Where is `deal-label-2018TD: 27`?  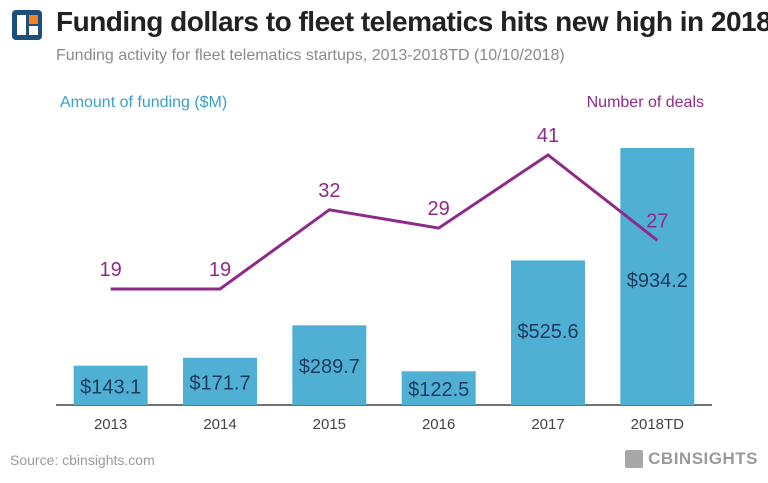
deal-label-2018TD: 27 is located at coordinates (657, 221).